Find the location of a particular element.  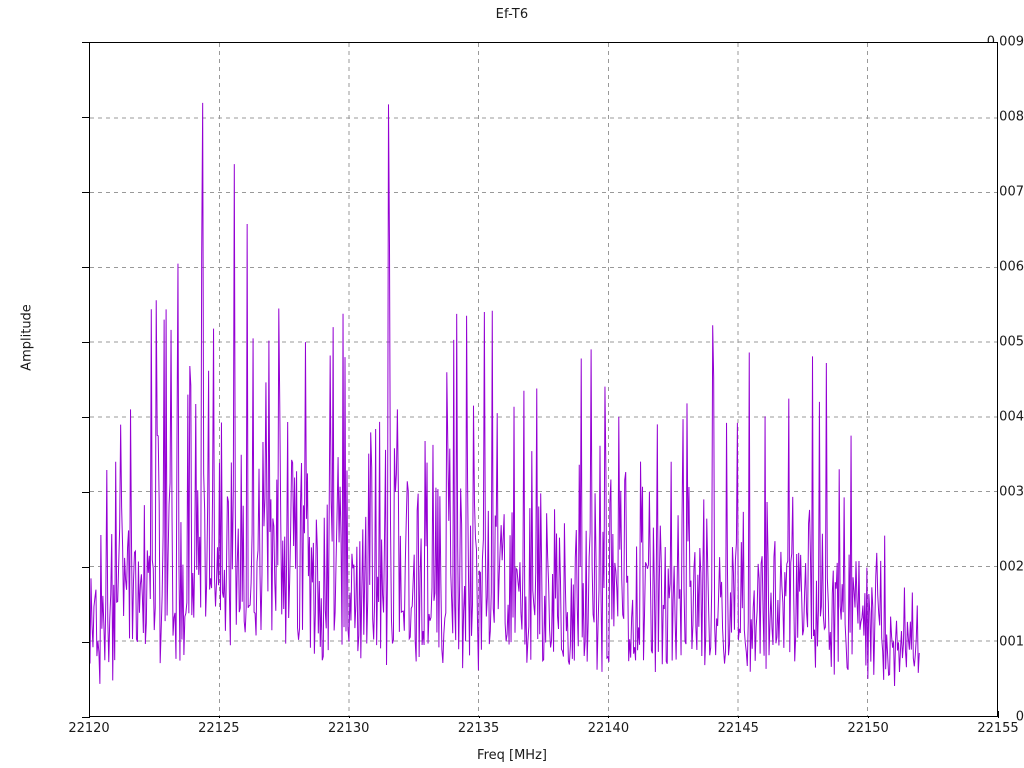

x-tick-label: 22155 is located at coordinates (998, 728).